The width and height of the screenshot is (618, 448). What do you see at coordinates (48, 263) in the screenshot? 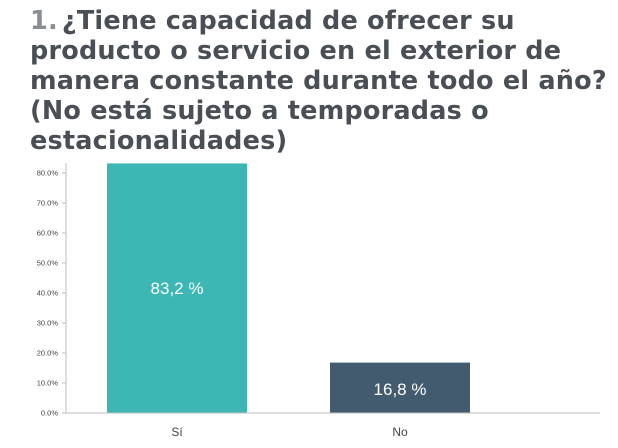
I see `y-tick-label: 50.0%` at bounding box center [48, 263].